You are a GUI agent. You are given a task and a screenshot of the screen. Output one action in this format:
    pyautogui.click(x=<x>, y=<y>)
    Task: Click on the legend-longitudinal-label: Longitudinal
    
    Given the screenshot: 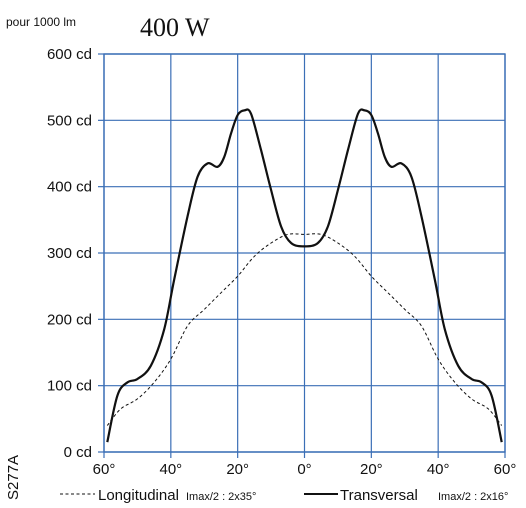 What is the action you would take?
    pyautogui.click(x=138, y=495)
    